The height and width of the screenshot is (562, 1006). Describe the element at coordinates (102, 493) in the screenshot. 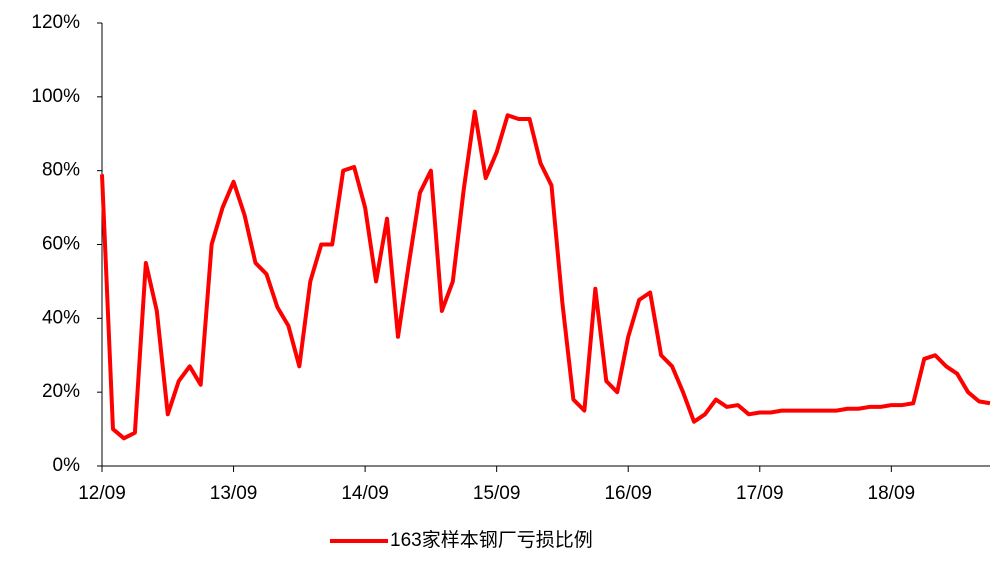

I see `x-tick-label: 12/09` at that location.